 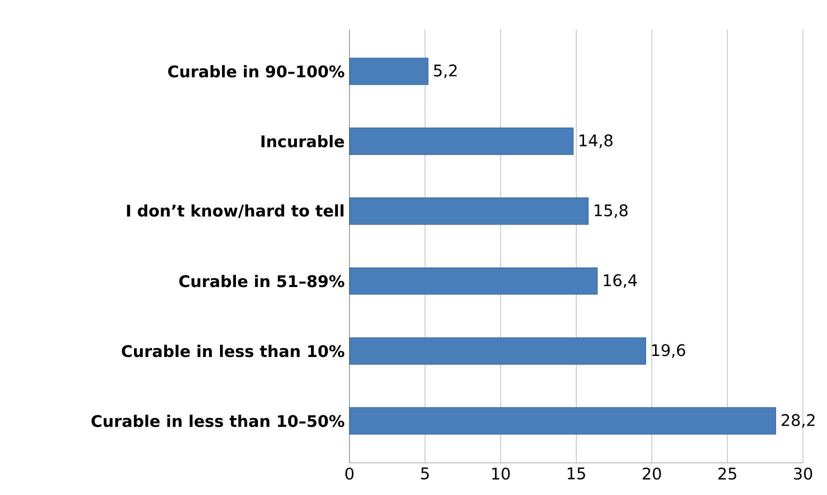 What do you see at coordinates (261, 281) in the screenshot?
I see `y-tick-label: Curable in 51–89%` at bounding box center [261, 281].